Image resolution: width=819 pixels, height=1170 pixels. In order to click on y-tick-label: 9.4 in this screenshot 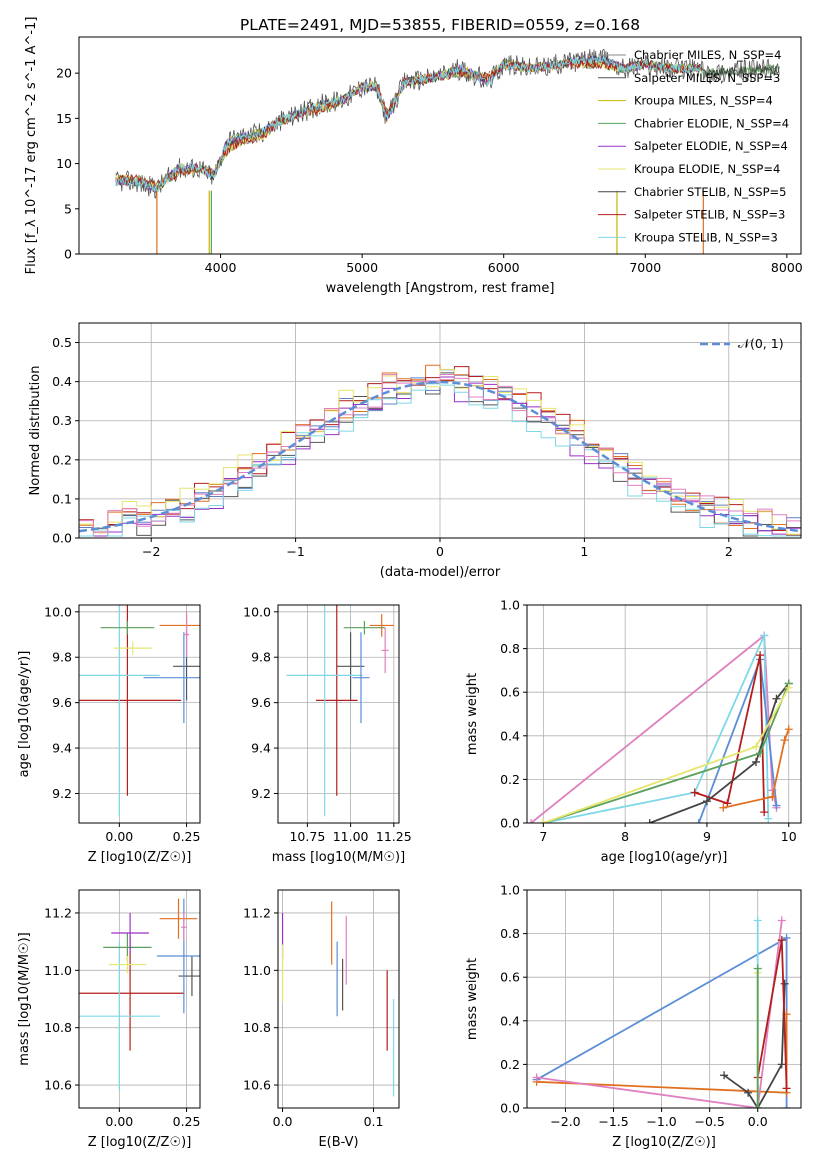, I will do `click(62, 748)`.